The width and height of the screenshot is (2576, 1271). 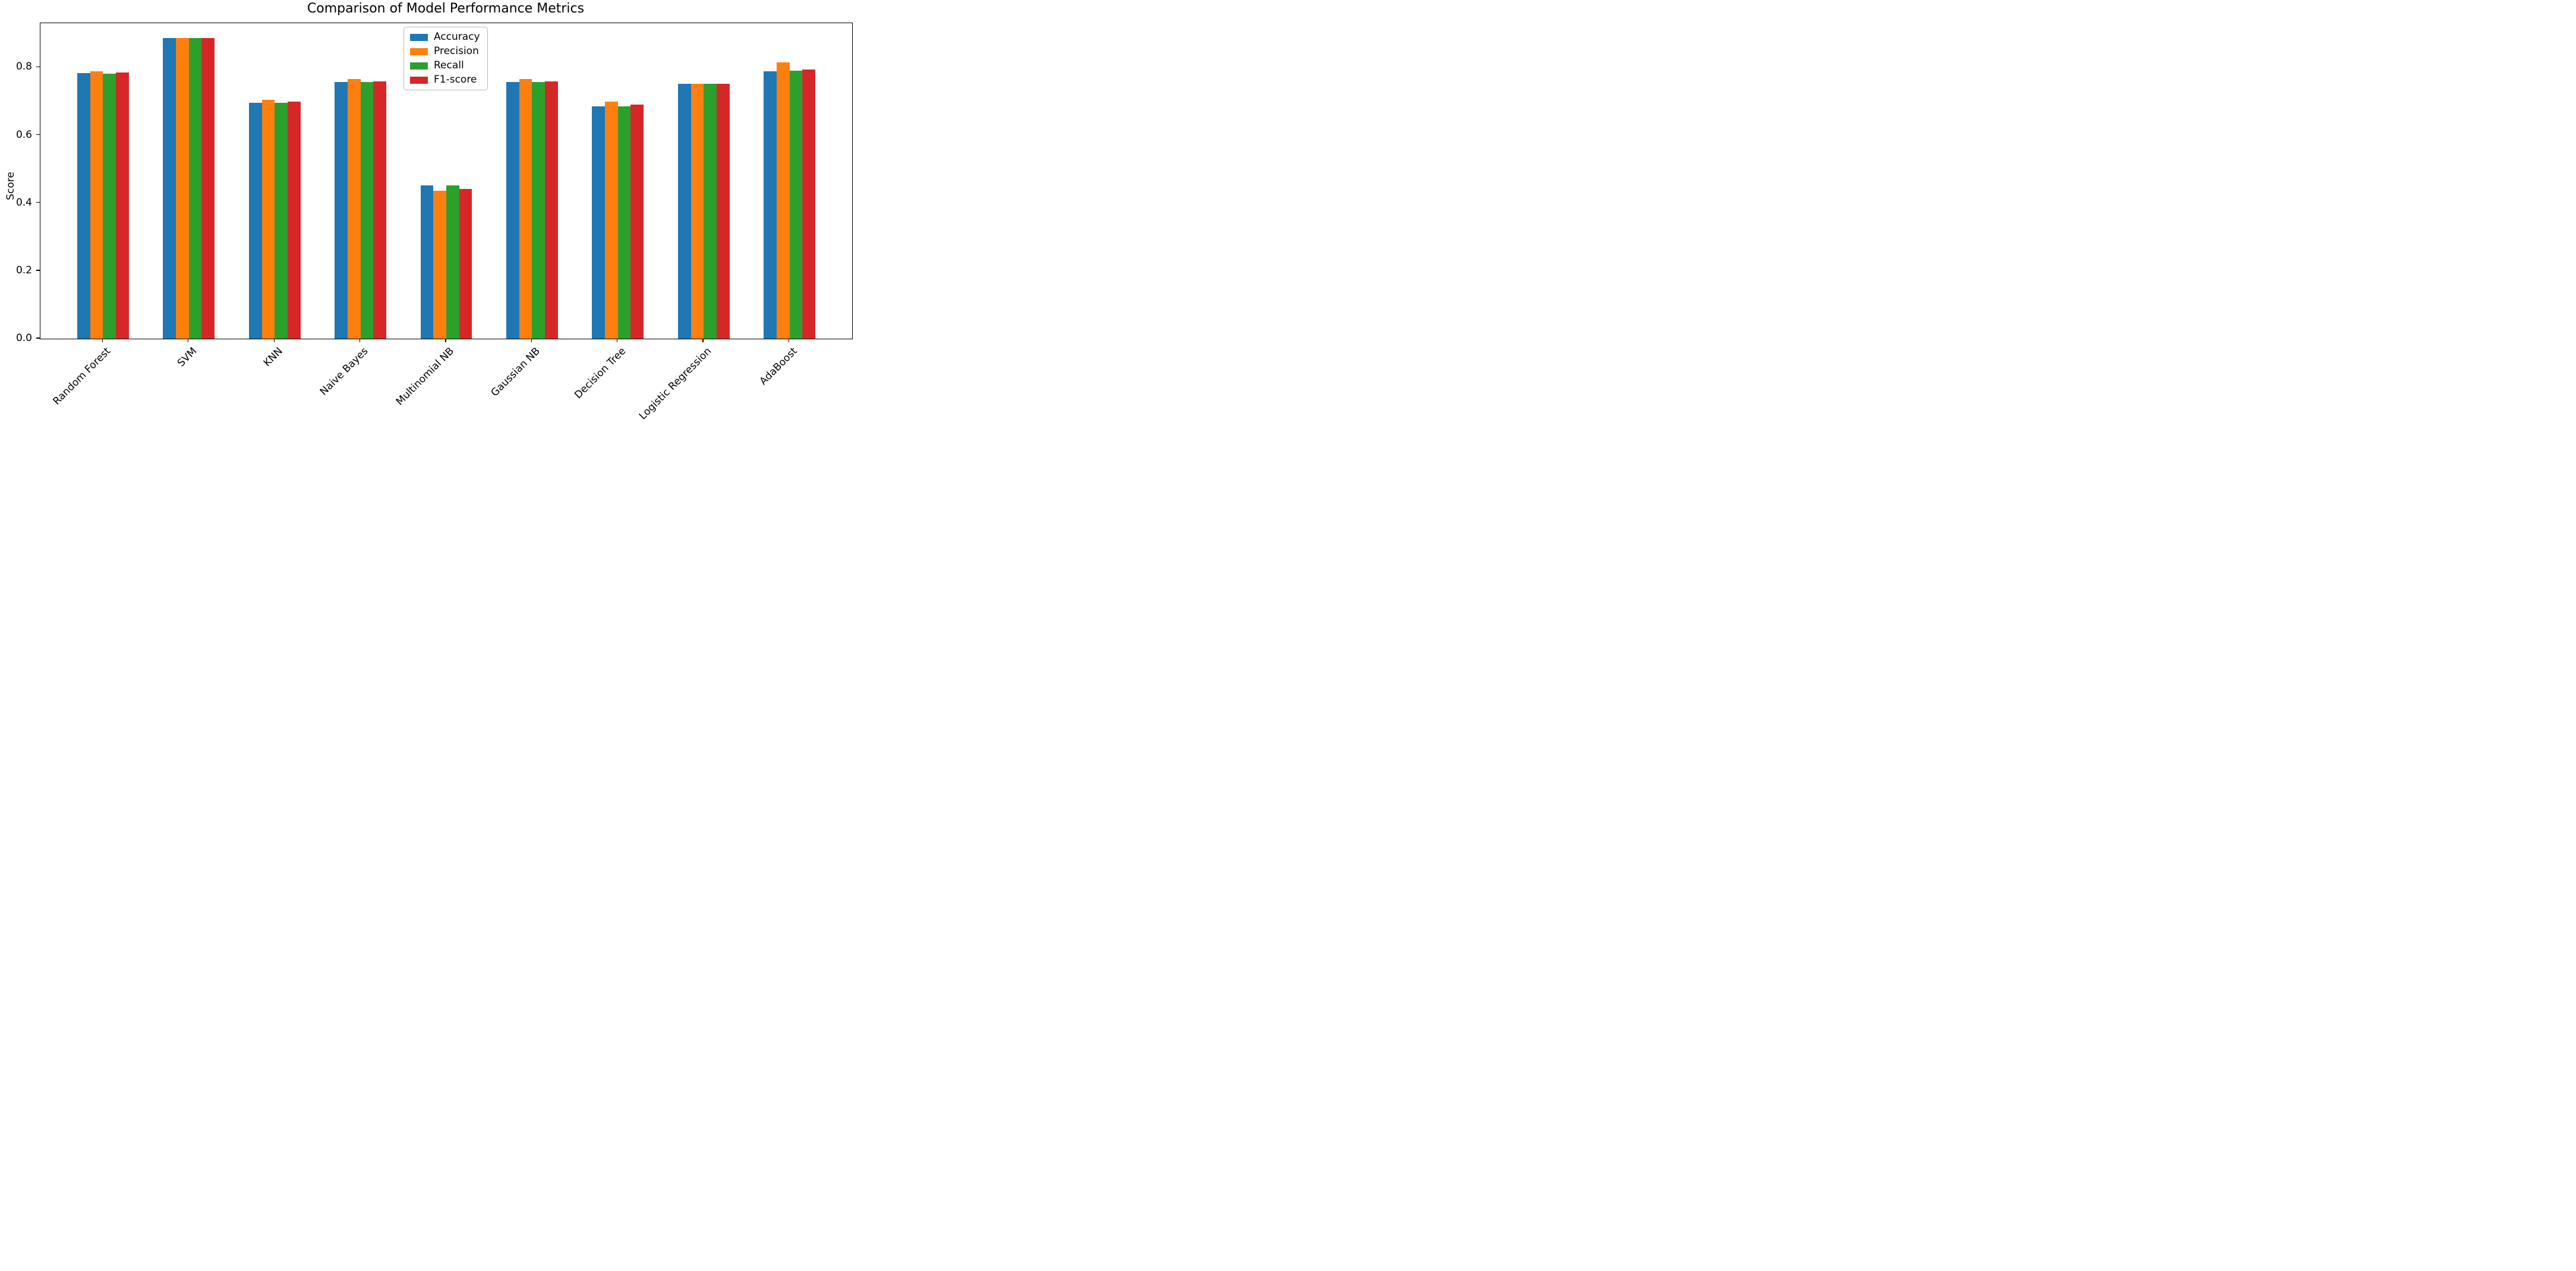 What do you see at coordinates (294, 220) in the screenshot?
I see `bar-f1-score-knn` at bounding box center [294, 220].